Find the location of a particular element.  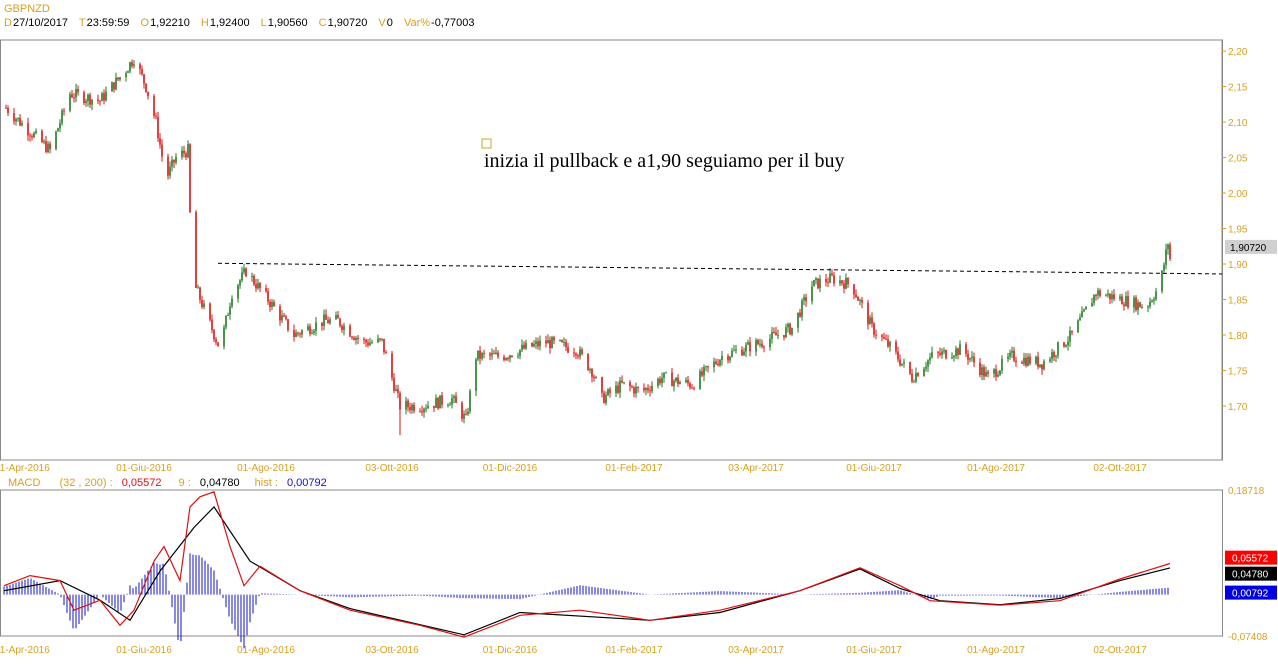

open-label: O is located at coordinates (145, 23).